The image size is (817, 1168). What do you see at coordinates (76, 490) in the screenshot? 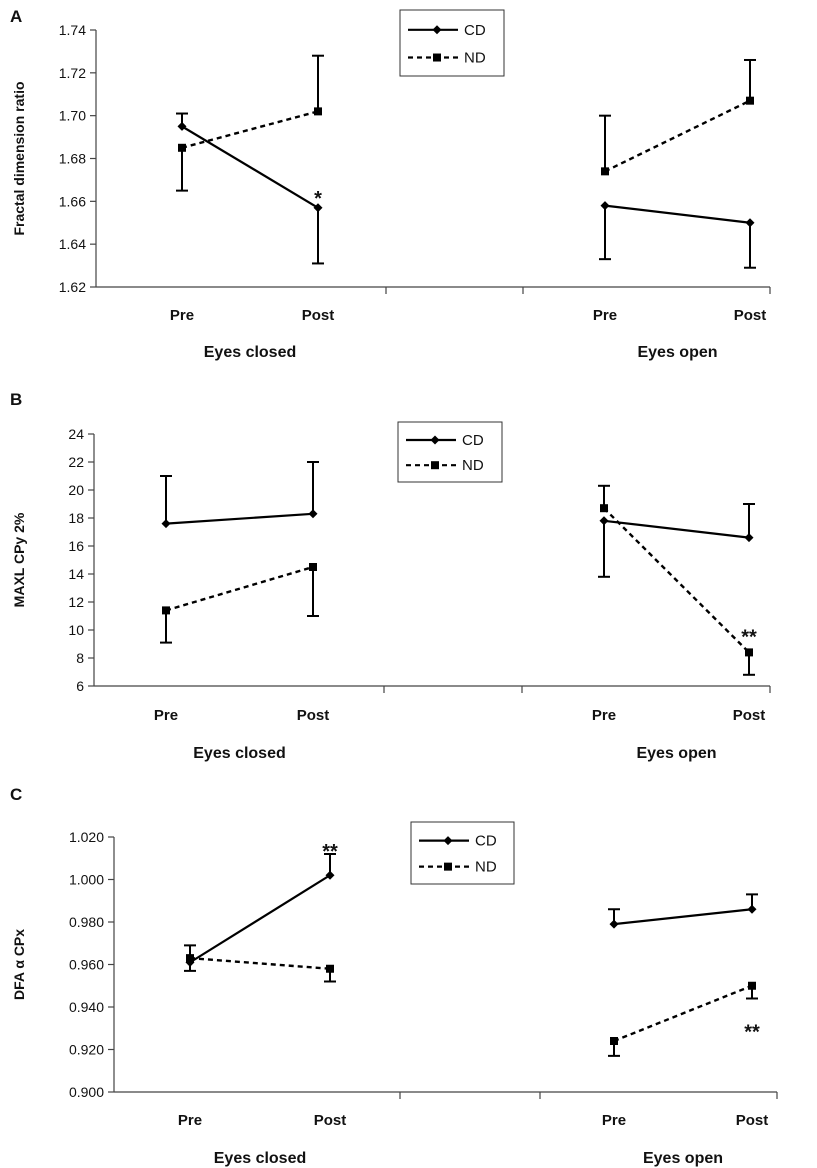
I see `y-tick-label: 20` at bounding box center [76, 490].